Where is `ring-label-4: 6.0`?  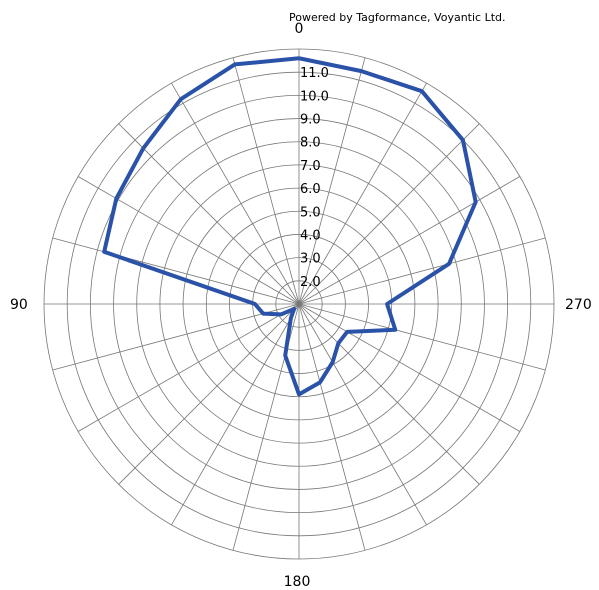 ring-label-4: 6.0 is located at coordinates (310, 189).